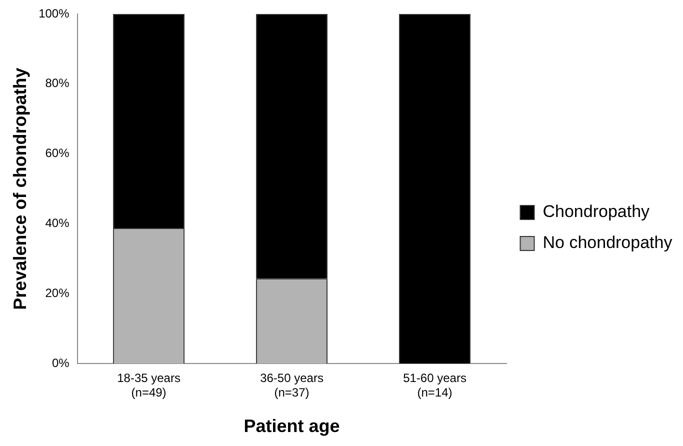  I want to click on y-axis-title: Prevalence of chondropathy, so click(20, 189).